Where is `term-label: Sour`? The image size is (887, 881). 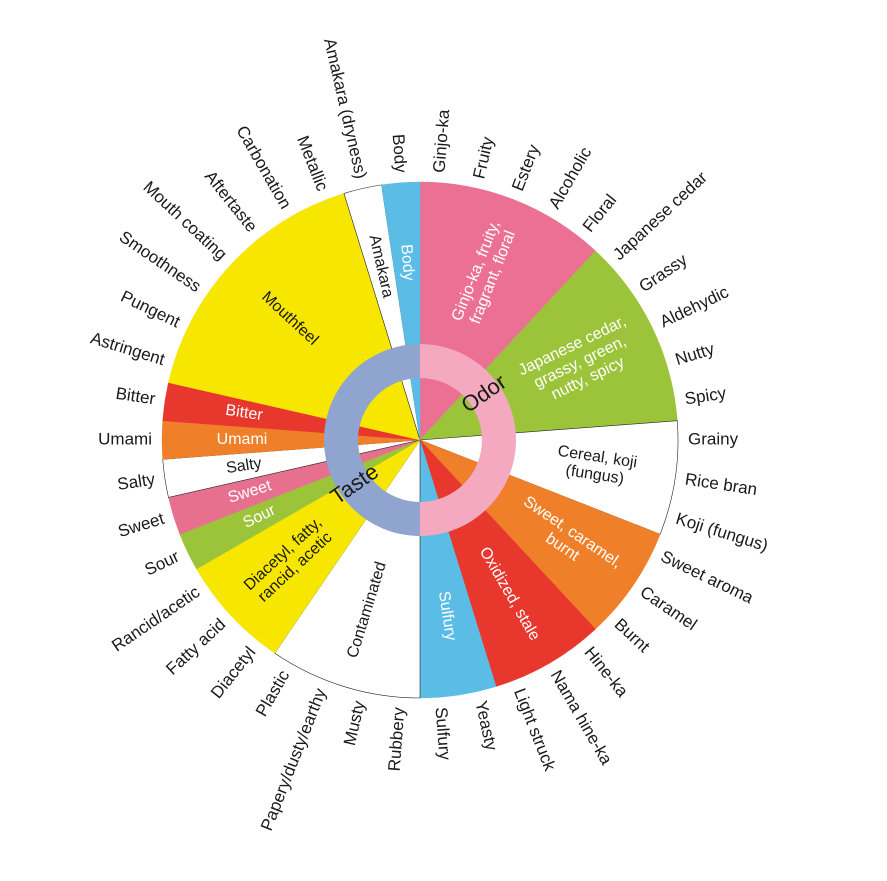 term-label: Sour is located at coordinates (162, 563).